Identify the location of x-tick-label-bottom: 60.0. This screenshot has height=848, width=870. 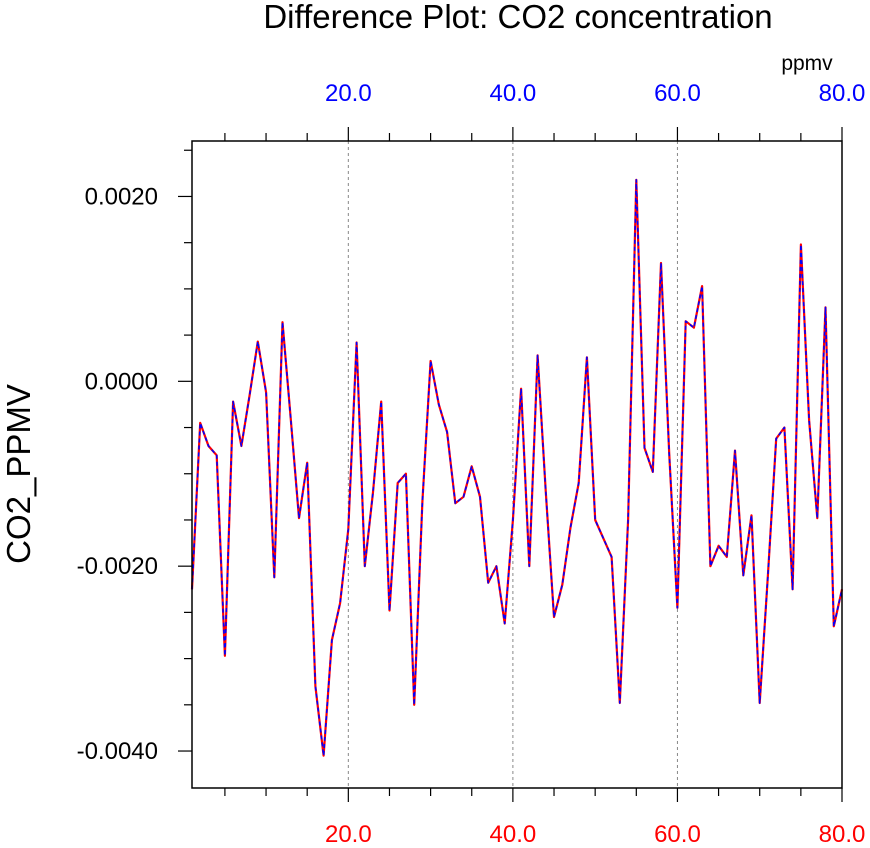
(677, 834).